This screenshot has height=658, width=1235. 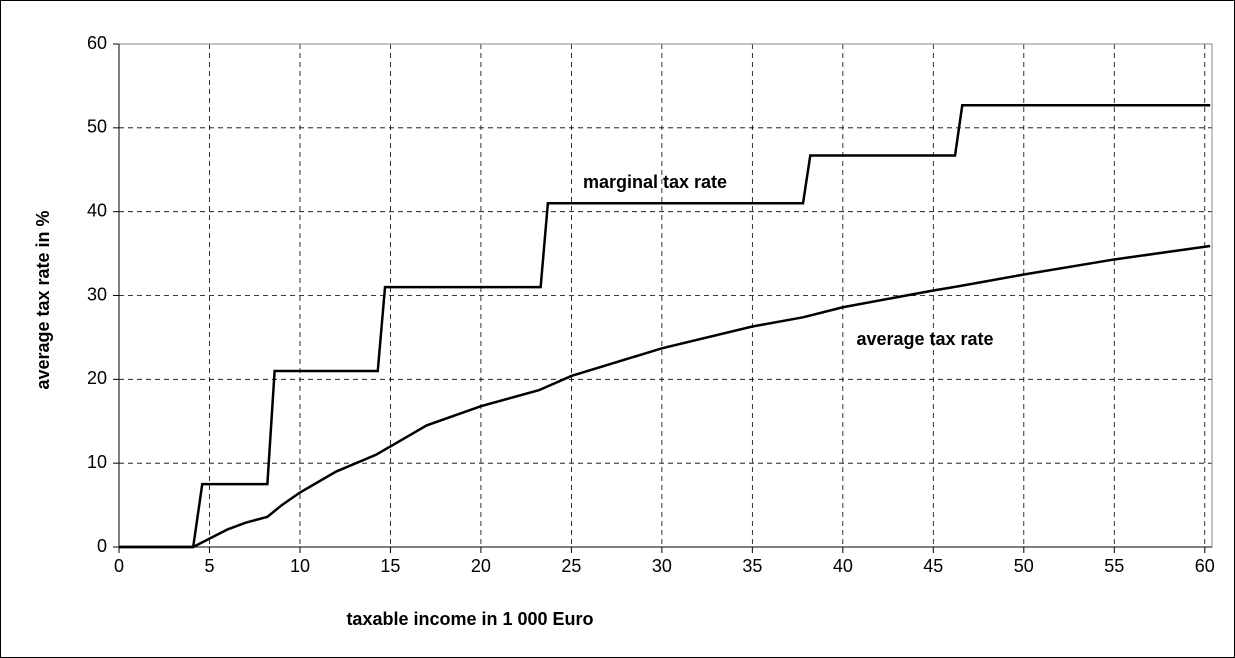 What do you see at coordinates (752, 566) in the screenshot?
I see `x-tick-label: 35` at bounding box center [752, 566].